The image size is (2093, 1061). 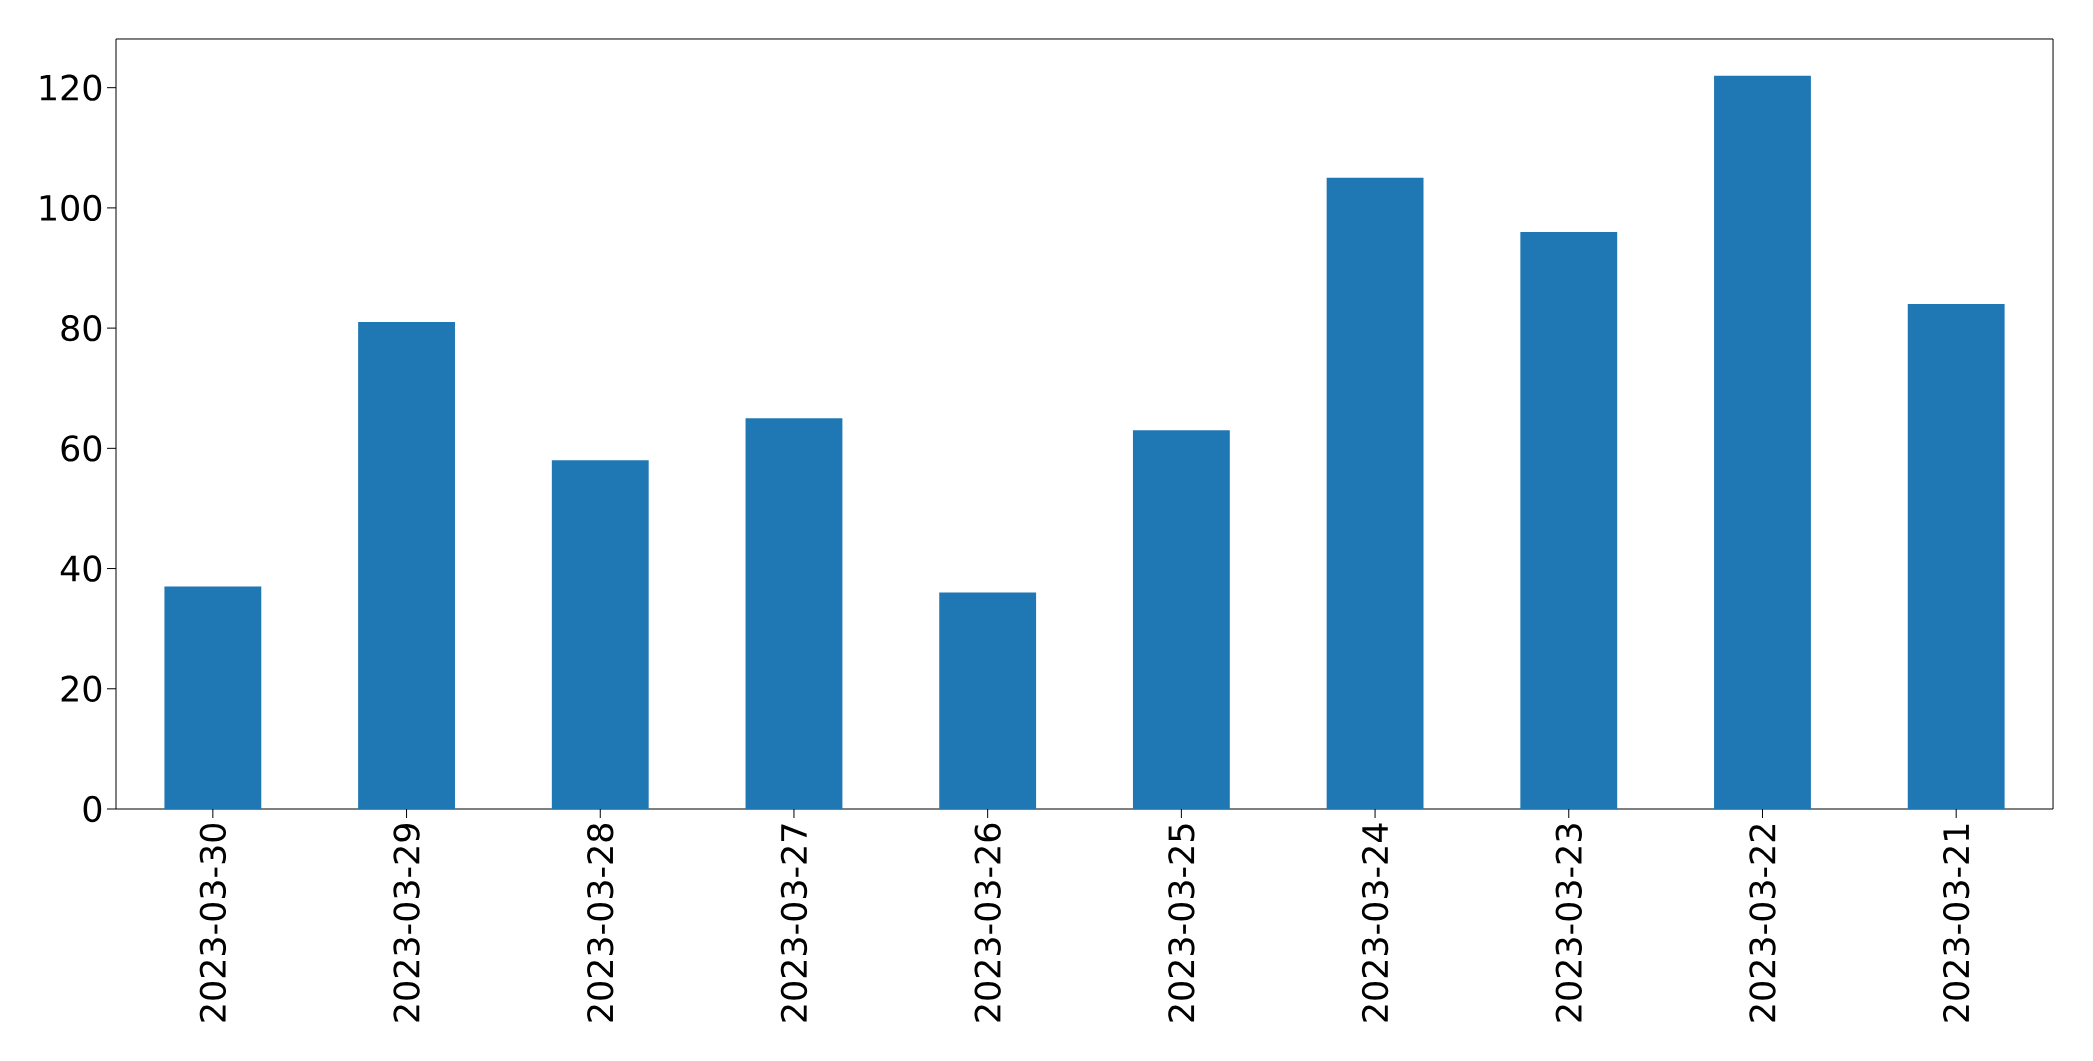 I want to click on x-tick-label: 2023-03-24, so click(x=1375, y=922).